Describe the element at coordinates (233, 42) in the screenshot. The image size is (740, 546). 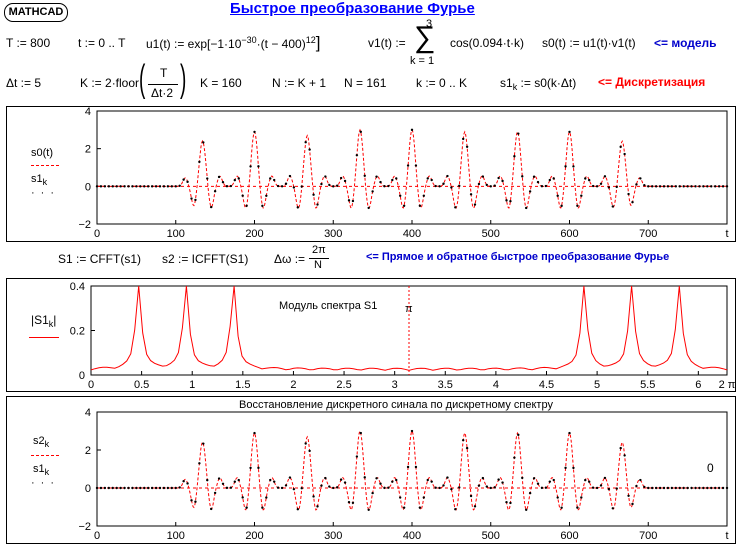
I see `formula-u1: u1(t) := exp[−1·10−30·(t − 400)12]` at that location.